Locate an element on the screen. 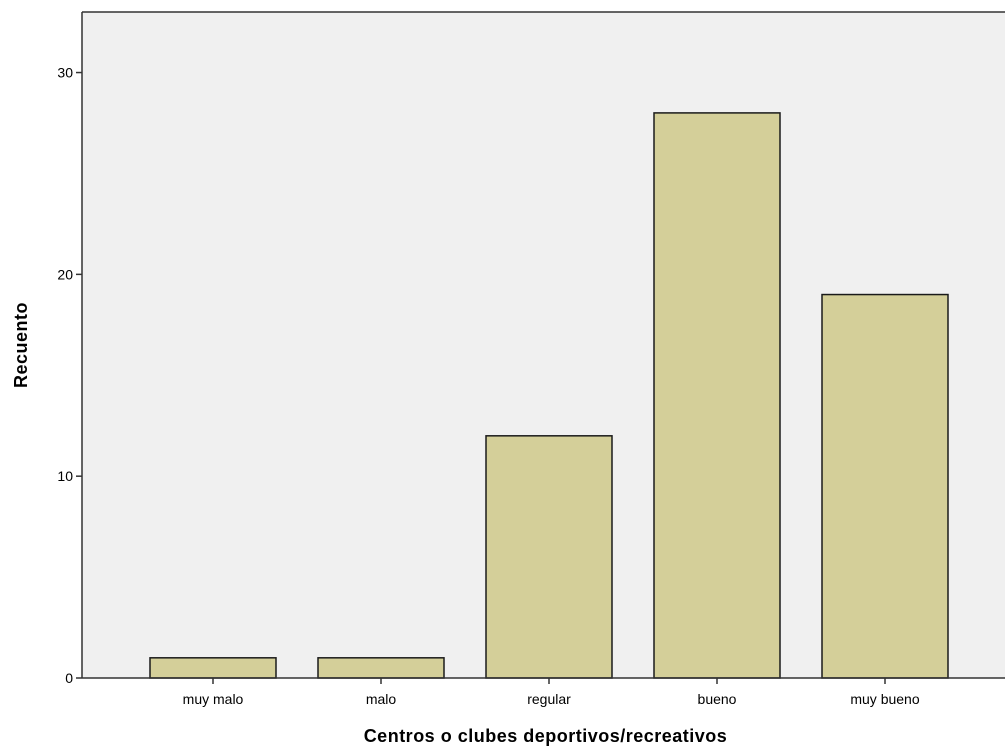 The height and width of the screenshot is (747, 1005). x-tick-label: regular is located at coordinates (549, 699).